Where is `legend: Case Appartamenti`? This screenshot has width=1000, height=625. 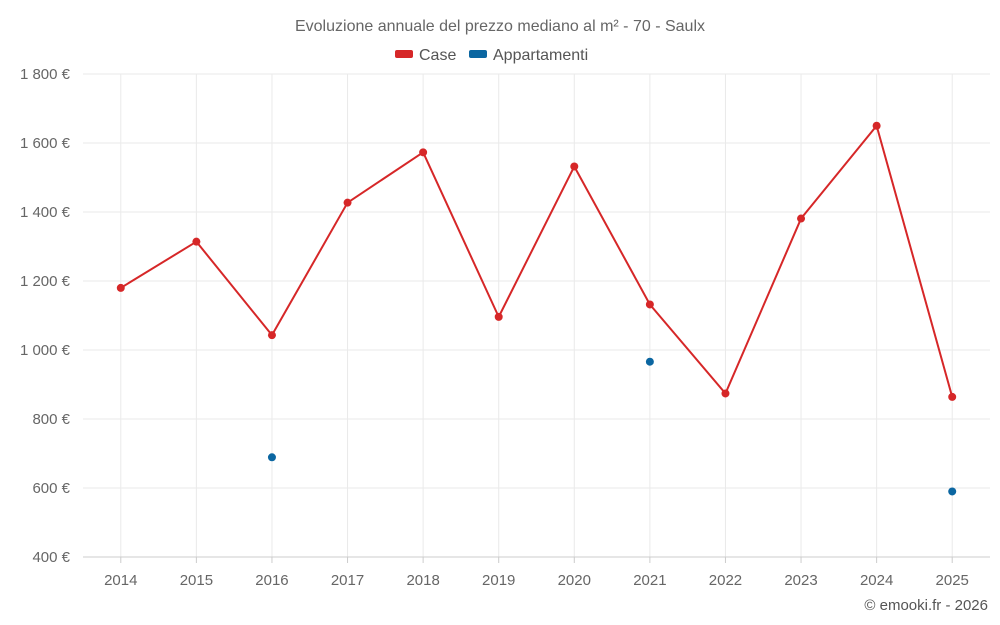 legend: Case Appartamenti is located at coordinates (491, 55).